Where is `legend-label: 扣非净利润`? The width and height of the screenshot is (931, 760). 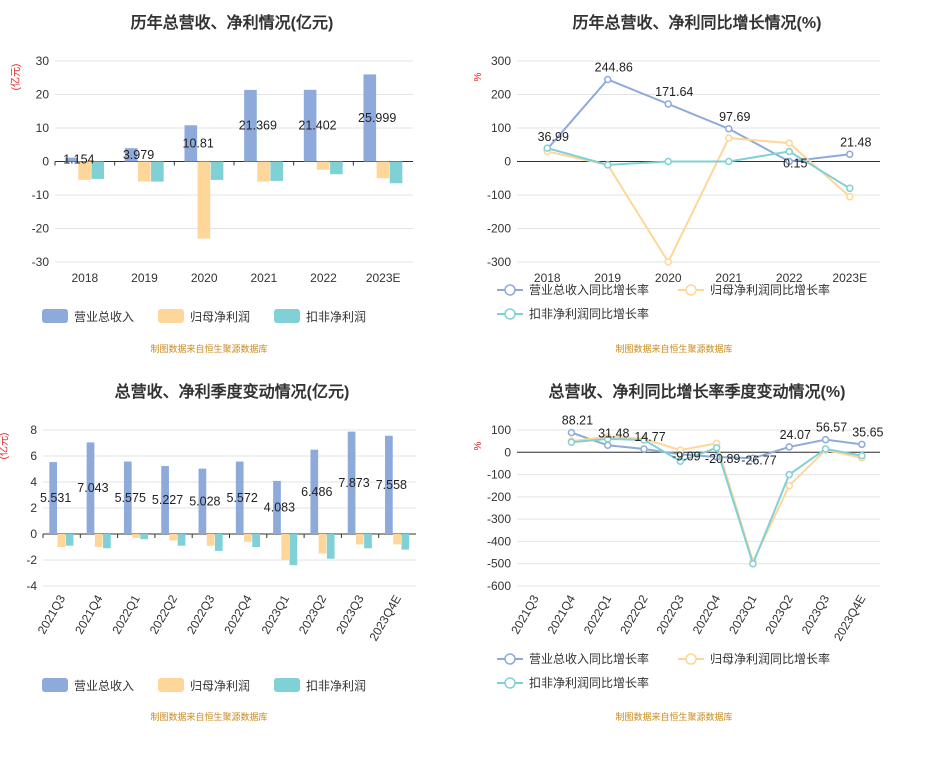
legend-label: 扣非净利润 is located at coordinates (336, 317).